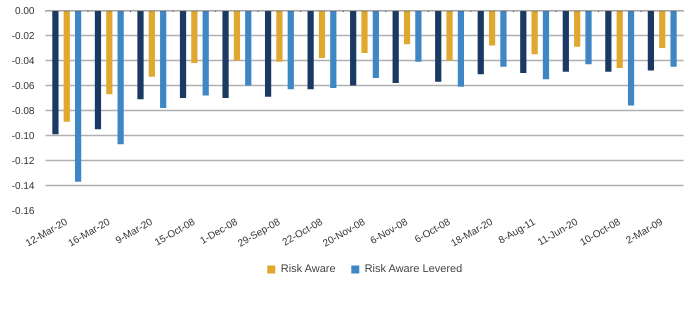 The image size is (700, 322). Describe the element at coordinates (23, 186) in the screenshot. I see `y-tick-label: -0.14` at that location.